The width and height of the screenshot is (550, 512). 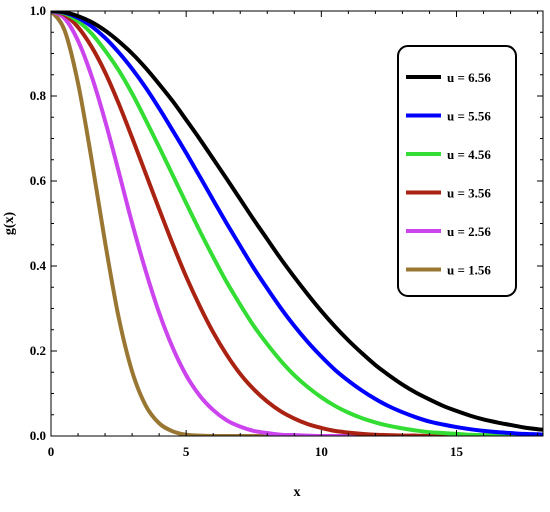 I want to click on legend-box, so click(x=457, y=171).